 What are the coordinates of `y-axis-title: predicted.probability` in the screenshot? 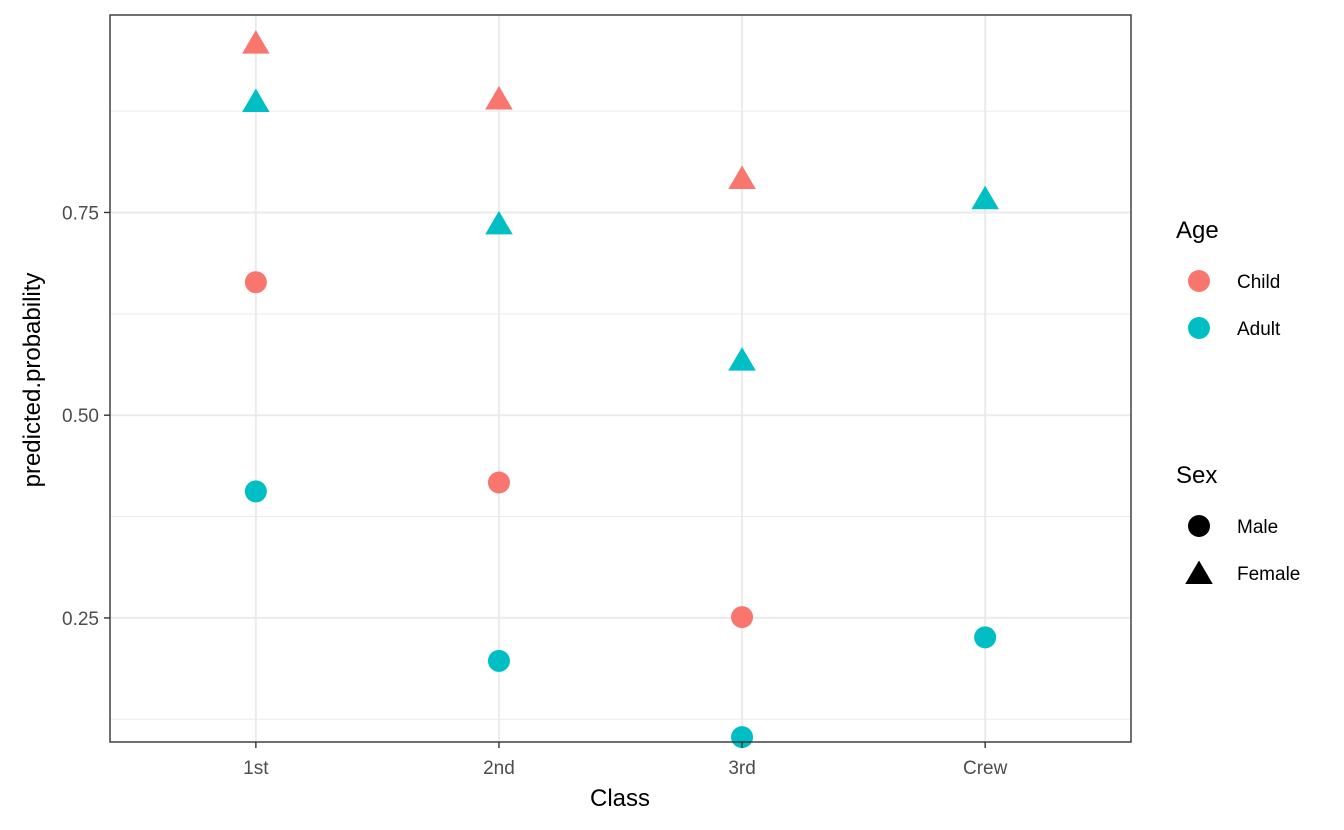 It's located at (32, 380).